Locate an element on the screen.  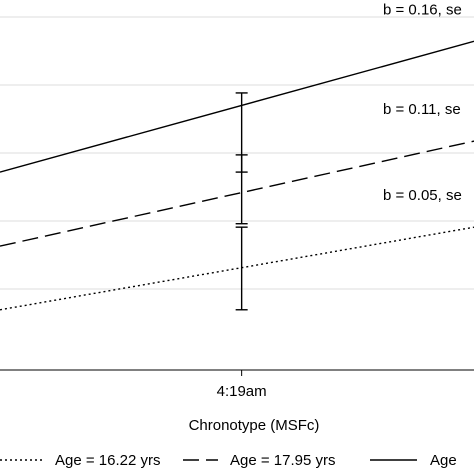
legend-label-dotted: Age = 16.22 yrs is located at coordinates (107, 460).